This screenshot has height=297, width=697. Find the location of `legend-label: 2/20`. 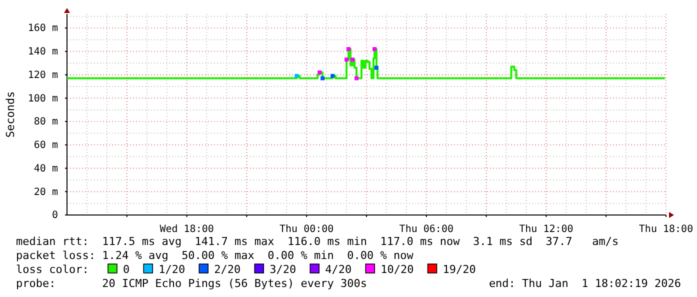

legend-label: 2/20 is located at coordinates (227, 269).